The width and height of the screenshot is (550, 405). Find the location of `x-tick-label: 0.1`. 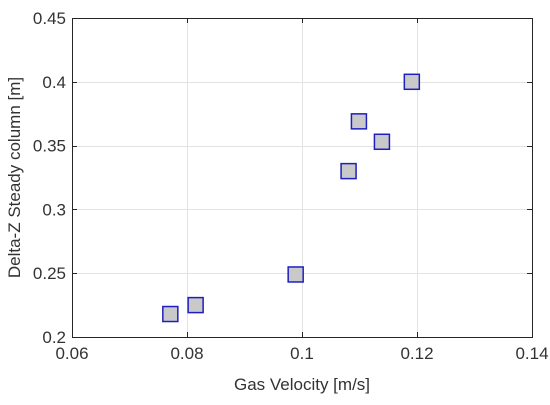

x-tick-label: 0.1 is located at coordinates (302, 353).